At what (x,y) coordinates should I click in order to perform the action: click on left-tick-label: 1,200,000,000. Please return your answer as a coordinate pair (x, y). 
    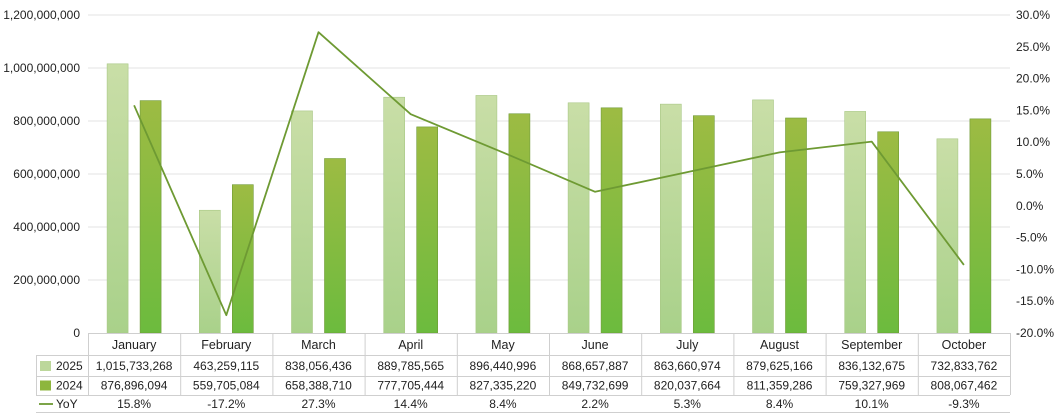
    Looking at the image, I should click on (41, 15).